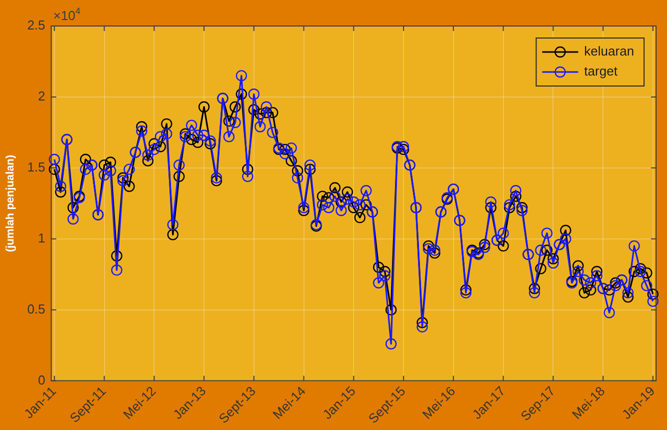 The image size is (667, 430). What do you see at coordinates (36, 25) in the screenshot?
I see `y-tick-label: 2.5` at bounding box center [36, 25].